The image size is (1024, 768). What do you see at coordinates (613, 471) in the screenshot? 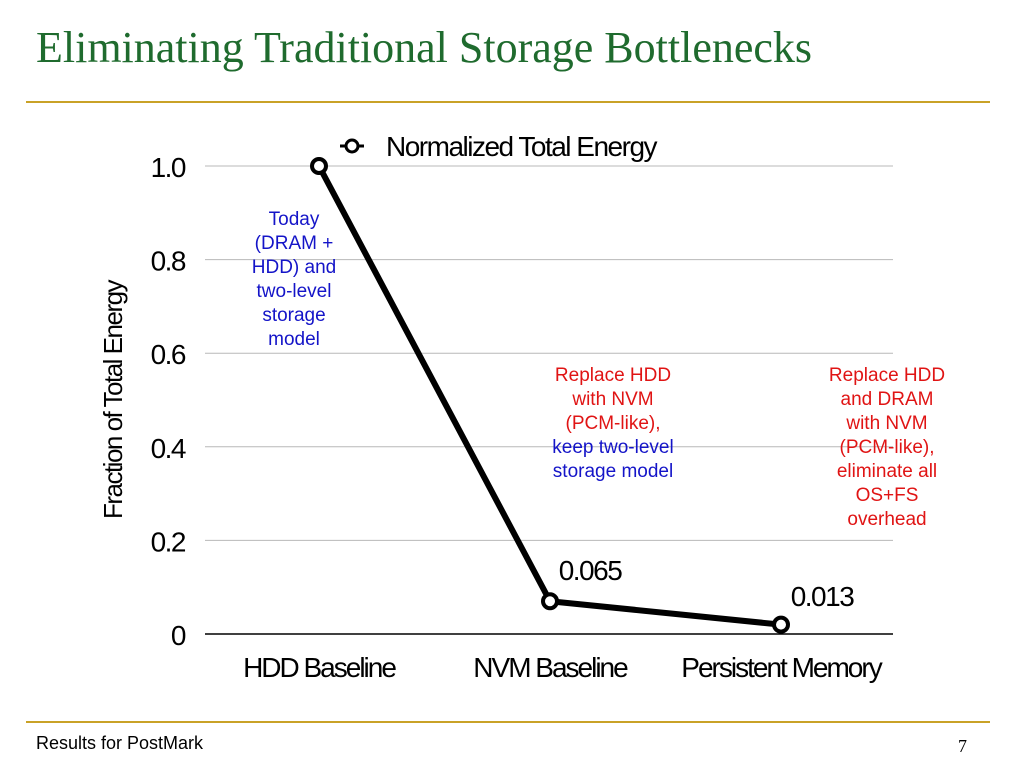
I see `annotation-line: storage model` at bounding box center [613, 471].